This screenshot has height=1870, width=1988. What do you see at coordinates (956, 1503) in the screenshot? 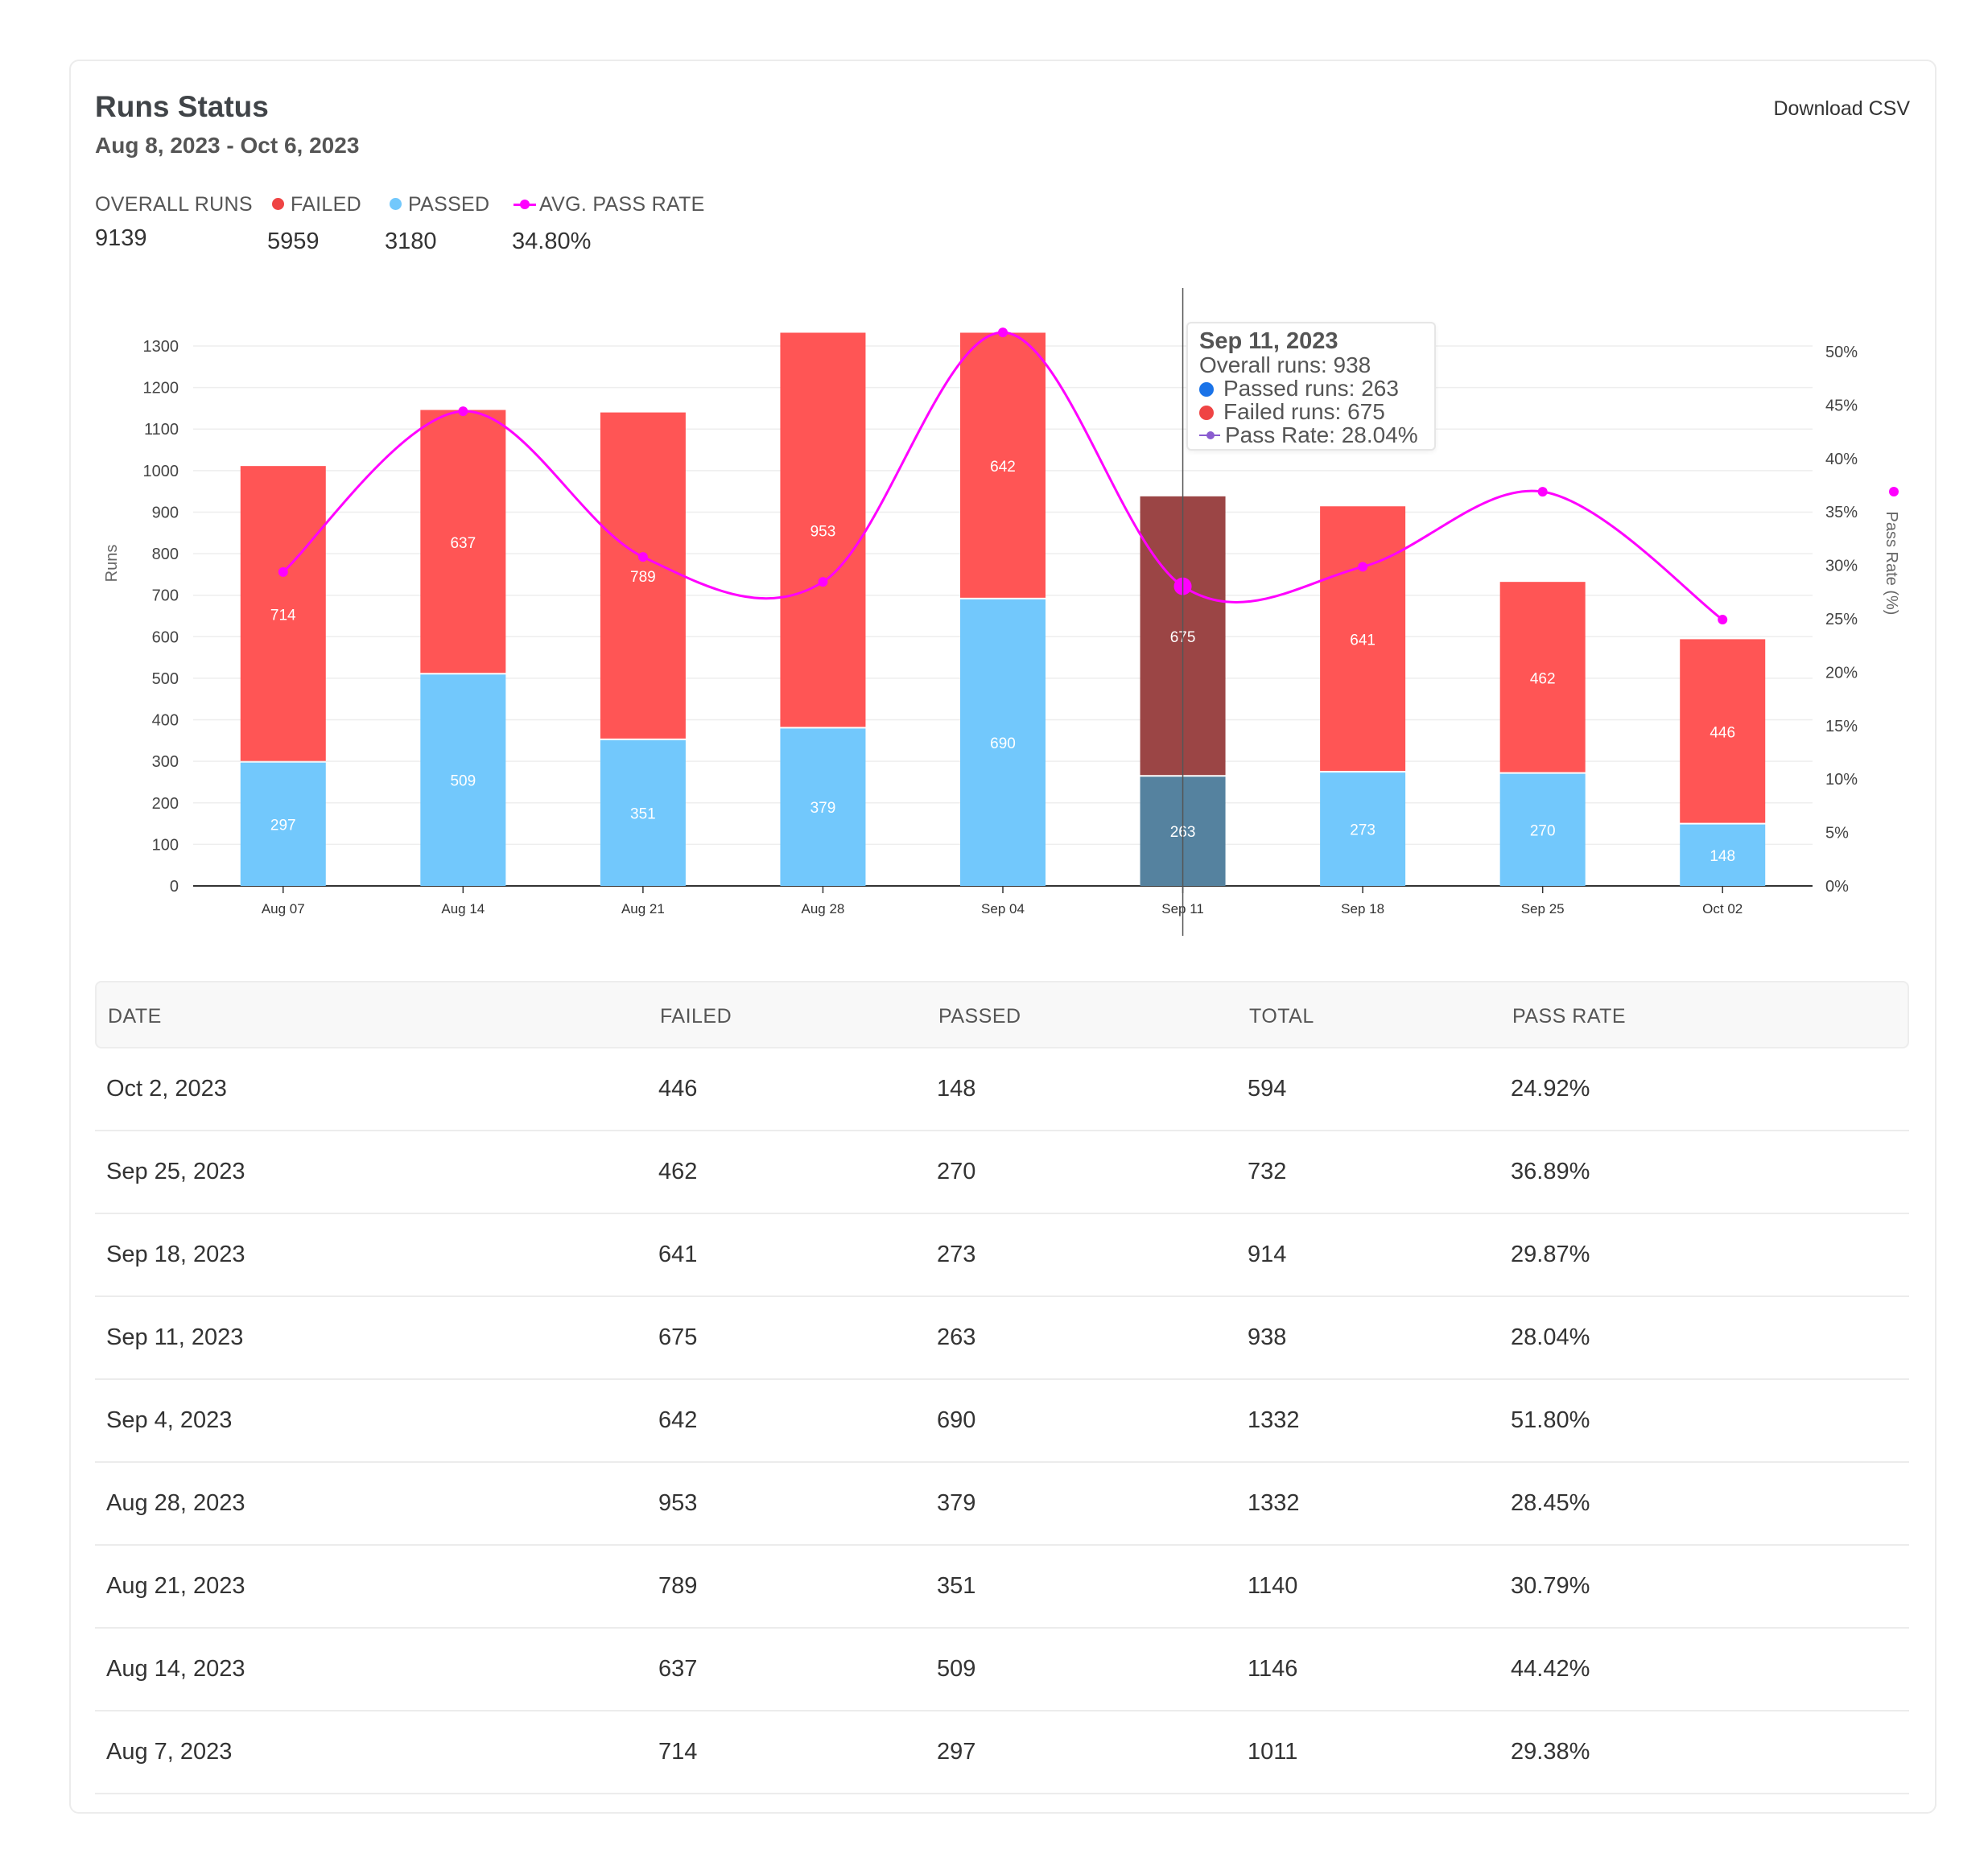
I see `cell-passed: 379` at bounding box center [956, 1503].